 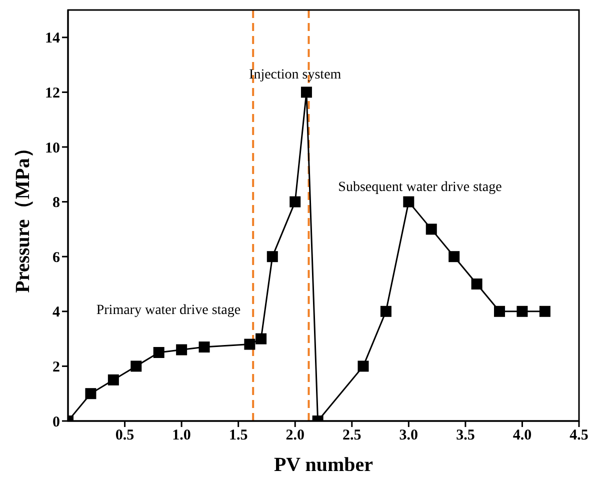 I want to click on y-tick-label: 2, so click(x=56, y=368).